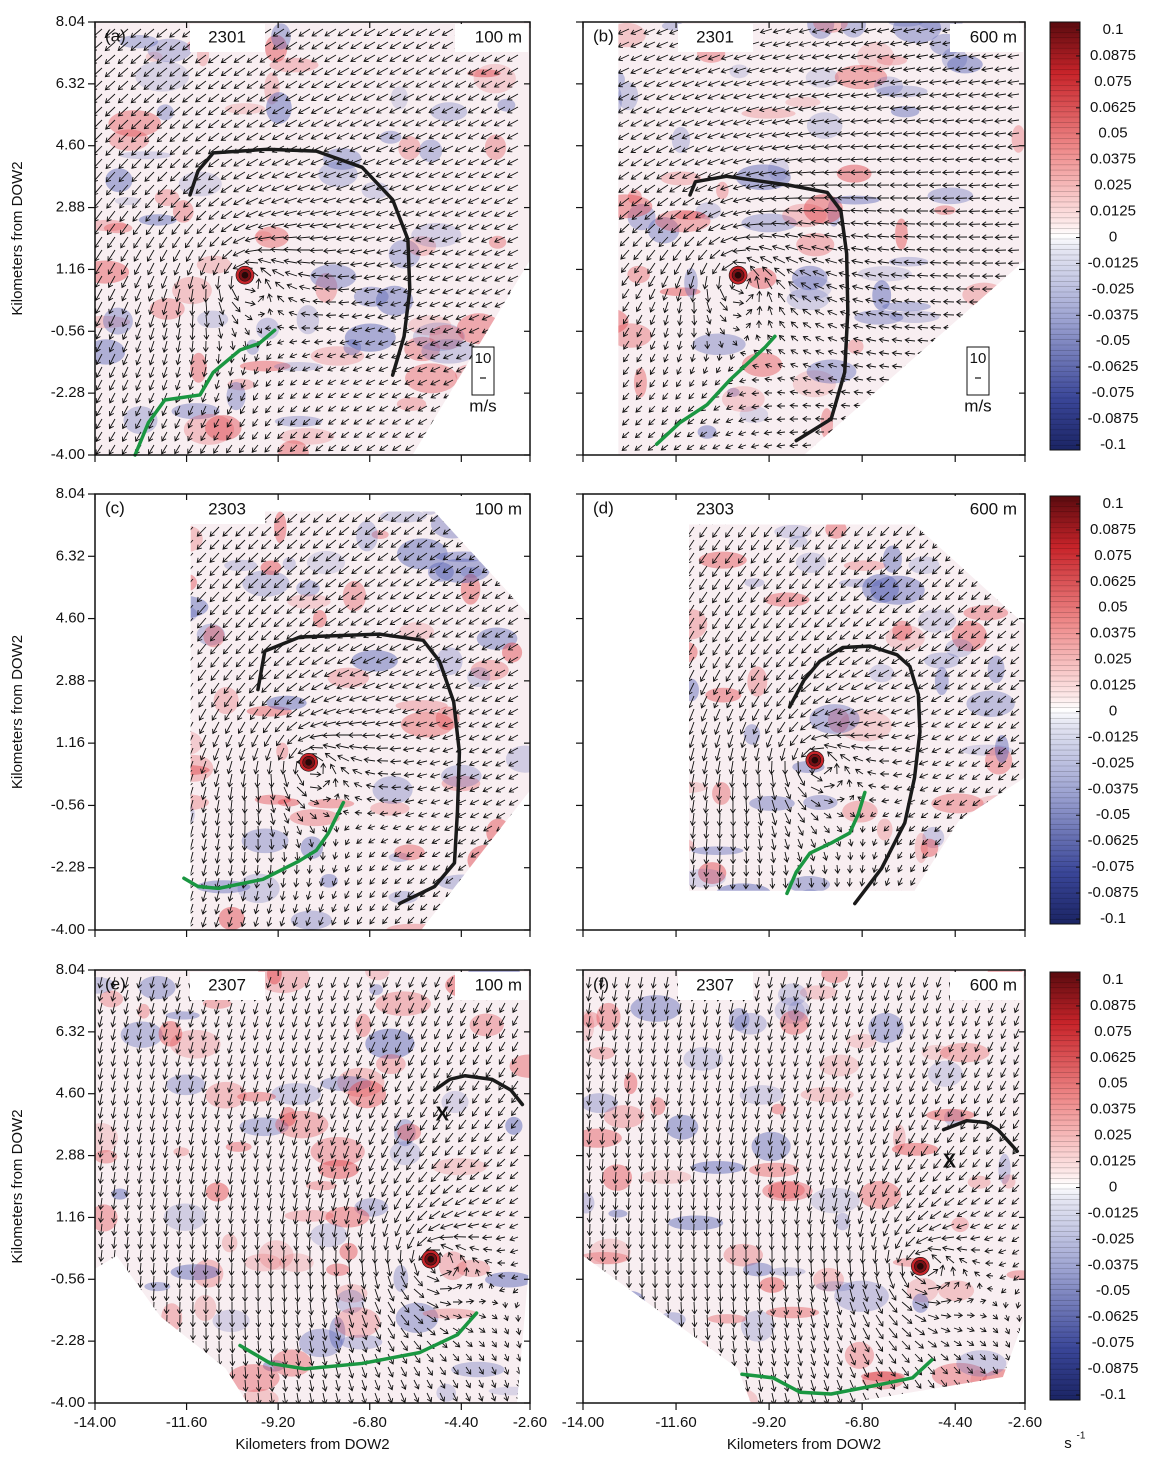 This screenshot has width=1157, height=1458. I want to click on colorbar, so click(1065, 710).